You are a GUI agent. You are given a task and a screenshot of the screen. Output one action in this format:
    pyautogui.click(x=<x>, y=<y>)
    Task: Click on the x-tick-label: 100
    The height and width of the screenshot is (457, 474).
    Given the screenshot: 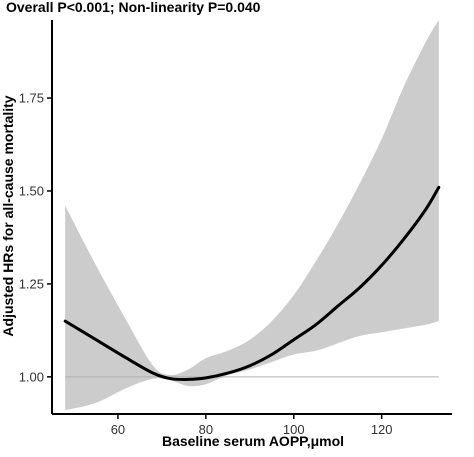 What is the action you would take?
    pyautogui.click(x=294, y=429)
    